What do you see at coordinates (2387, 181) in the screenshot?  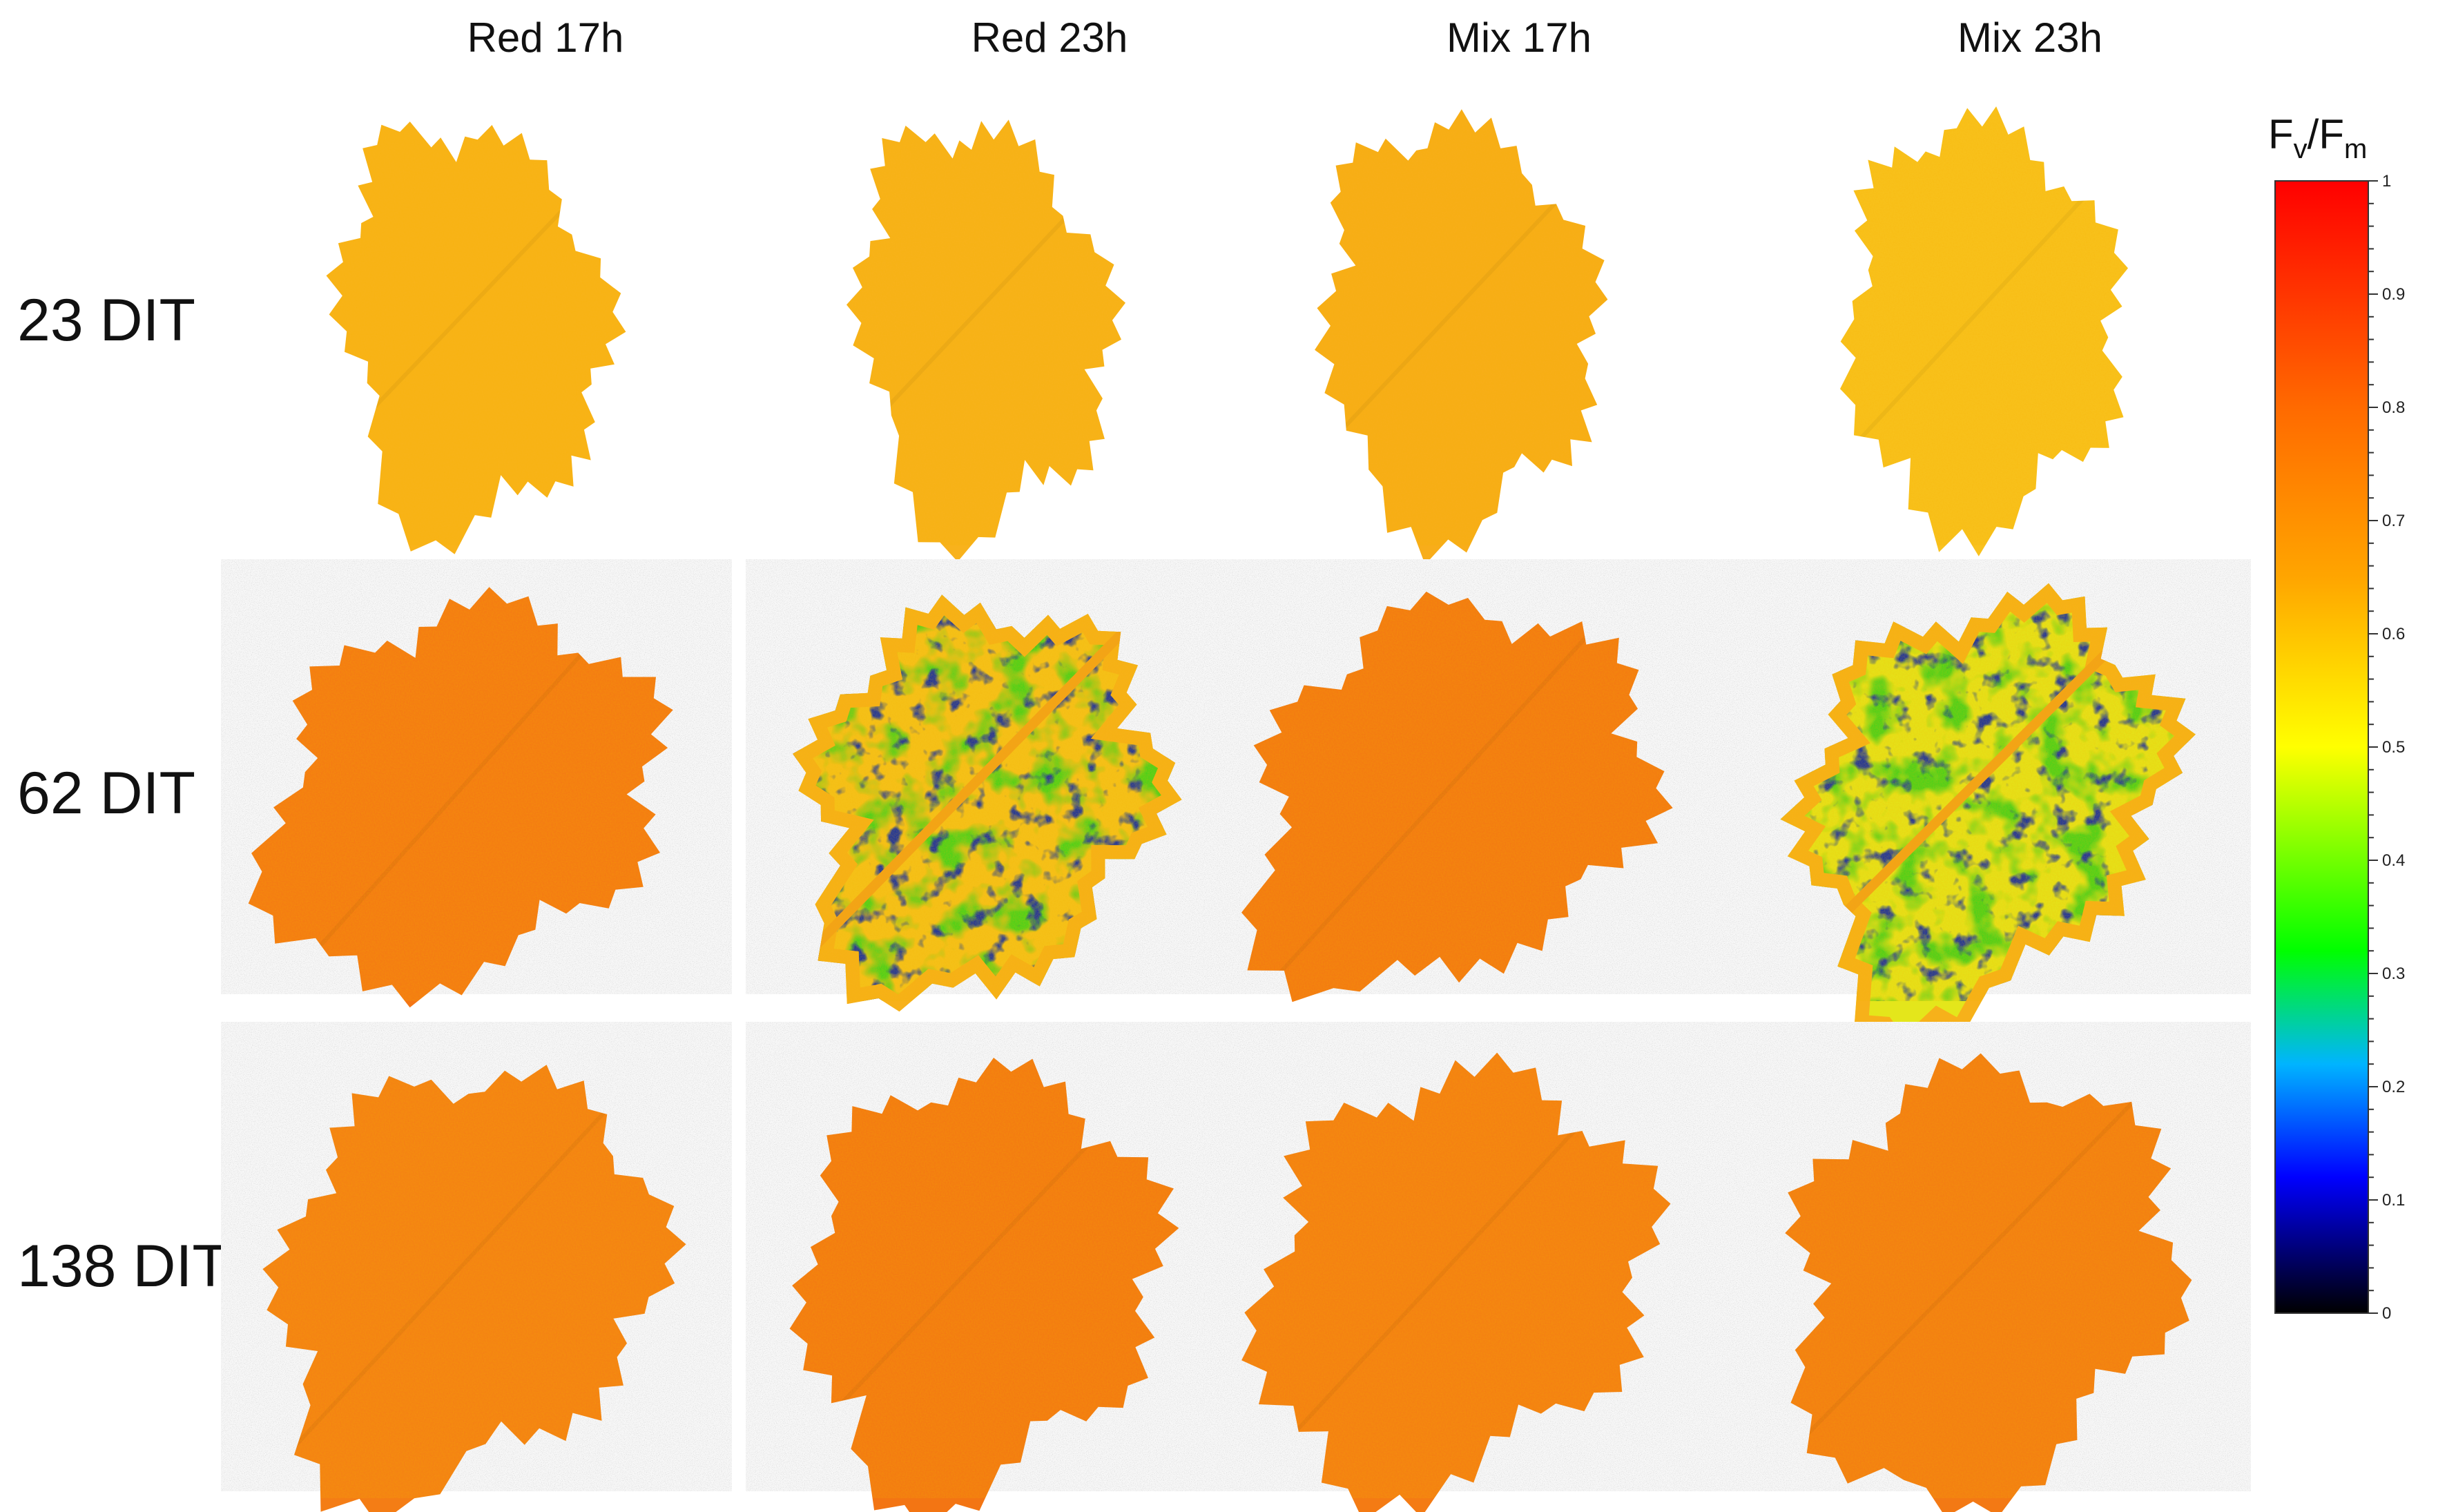 I see `colorbar-tick-label: 1` at bounding box center [2387, 181].